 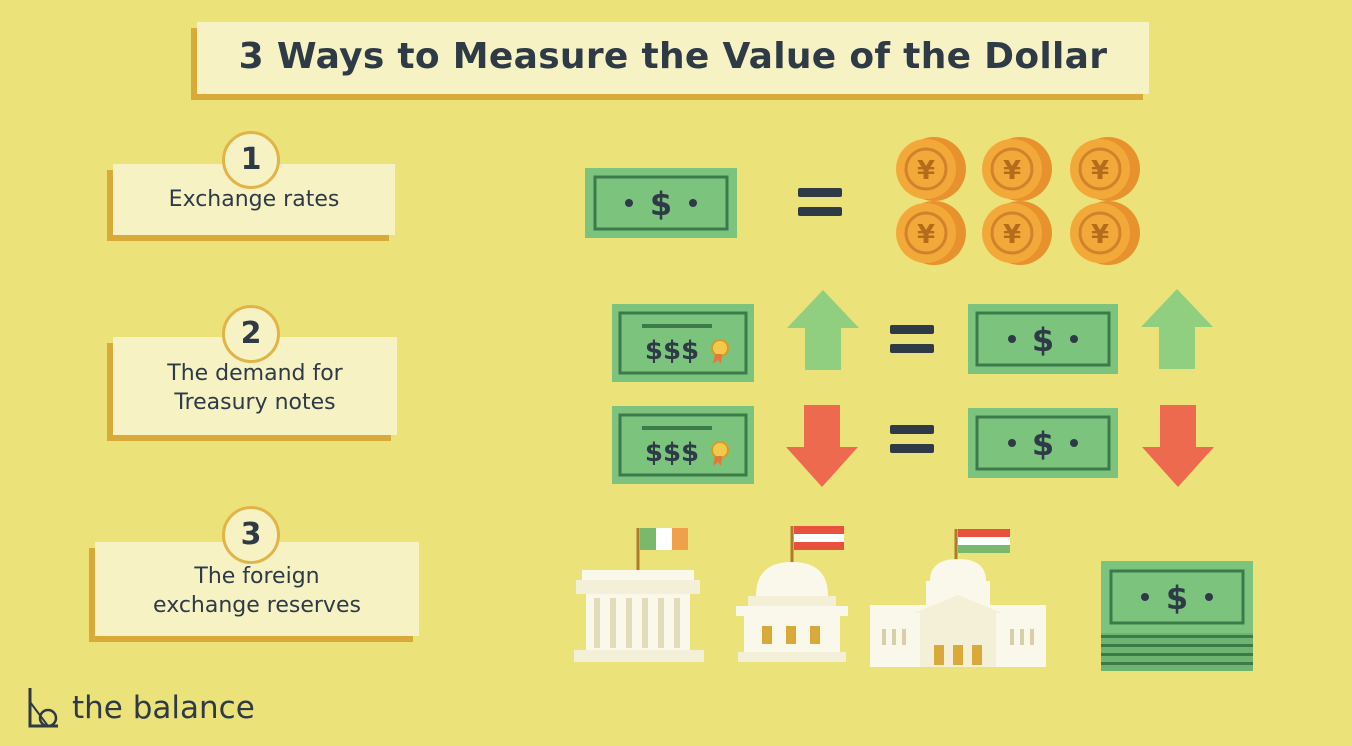 I want to click on item-label-line1: The demand for, so click(x=255, y=373).